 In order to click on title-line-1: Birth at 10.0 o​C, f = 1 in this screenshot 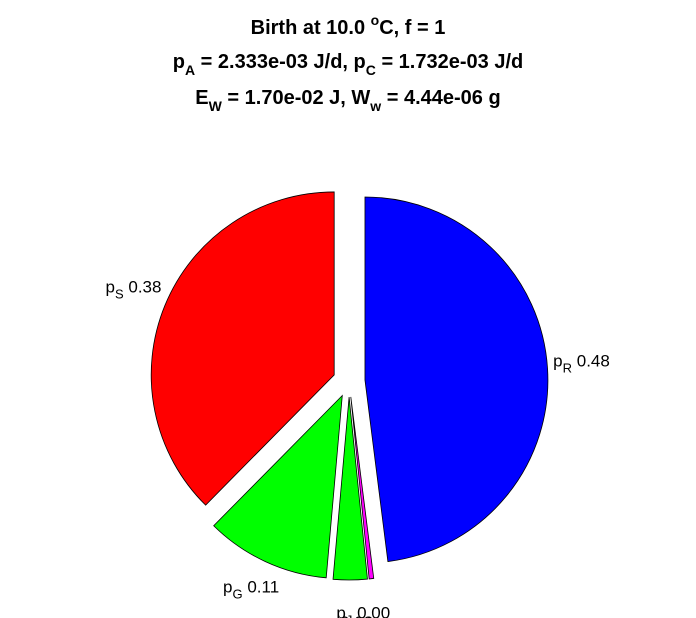, I will do `click(348, 25)`.